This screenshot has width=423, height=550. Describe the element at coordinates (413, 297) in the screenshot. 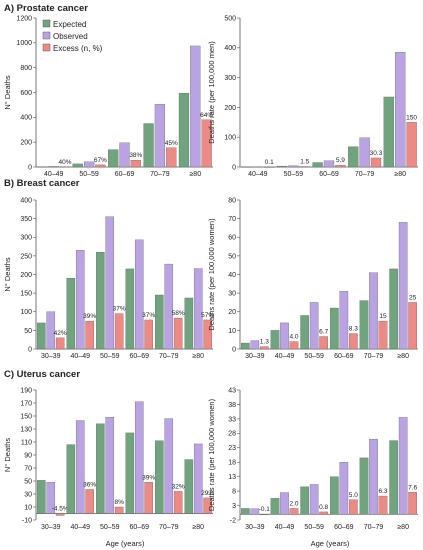

I see `breast-rate-data-label: 25` at that location.